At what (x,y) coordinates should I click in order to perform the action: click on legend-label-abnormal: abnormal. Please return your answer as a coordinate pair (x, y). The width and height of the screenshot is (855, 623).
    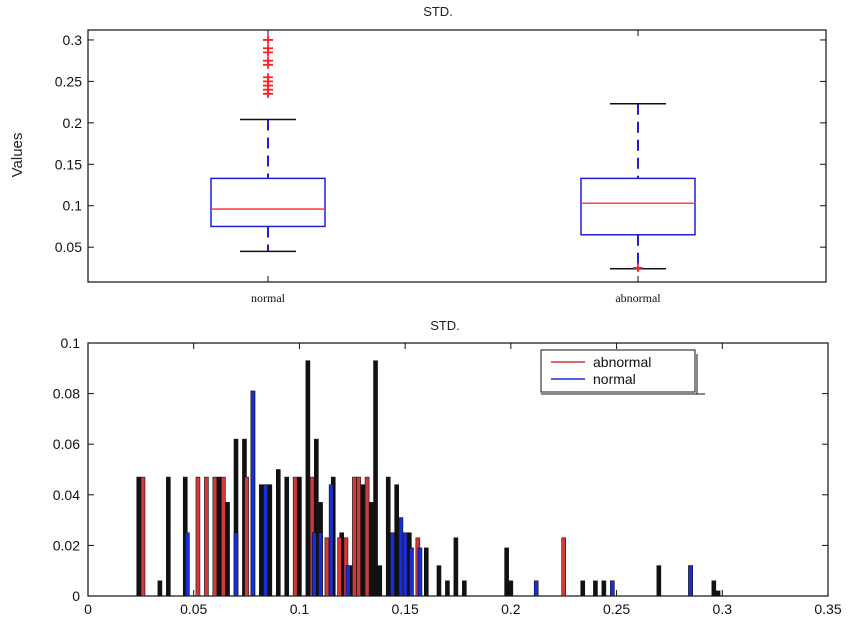
    Looking at the image, I should click on (622, 362).